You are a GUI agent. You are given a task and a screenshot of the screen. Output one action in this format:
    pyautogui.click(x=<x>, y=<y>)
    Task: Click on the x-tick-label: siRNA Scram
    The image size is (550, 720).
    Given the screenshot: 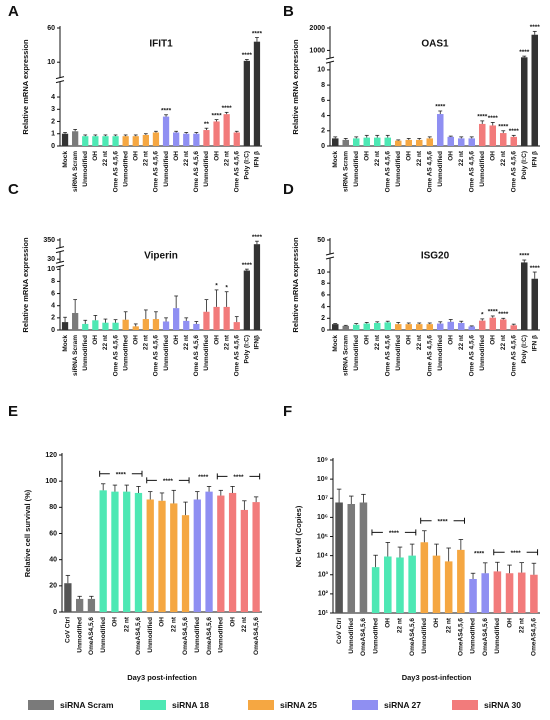 What is the action you would take?
    pyautogui.click(x=75, y=355)
    